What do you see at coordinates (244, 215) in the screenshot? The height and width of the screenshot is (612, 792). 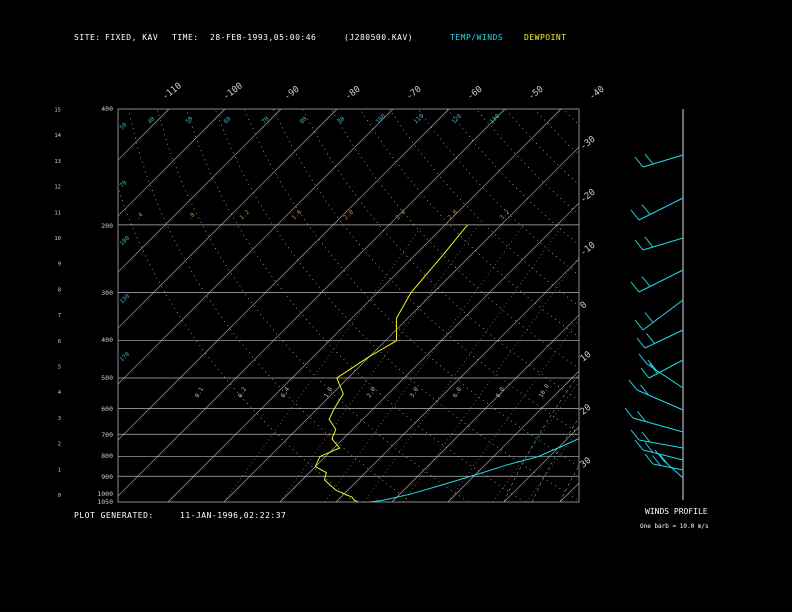 I see `mixing-ratio-label: 1.2` at bounding box center [244, 215].